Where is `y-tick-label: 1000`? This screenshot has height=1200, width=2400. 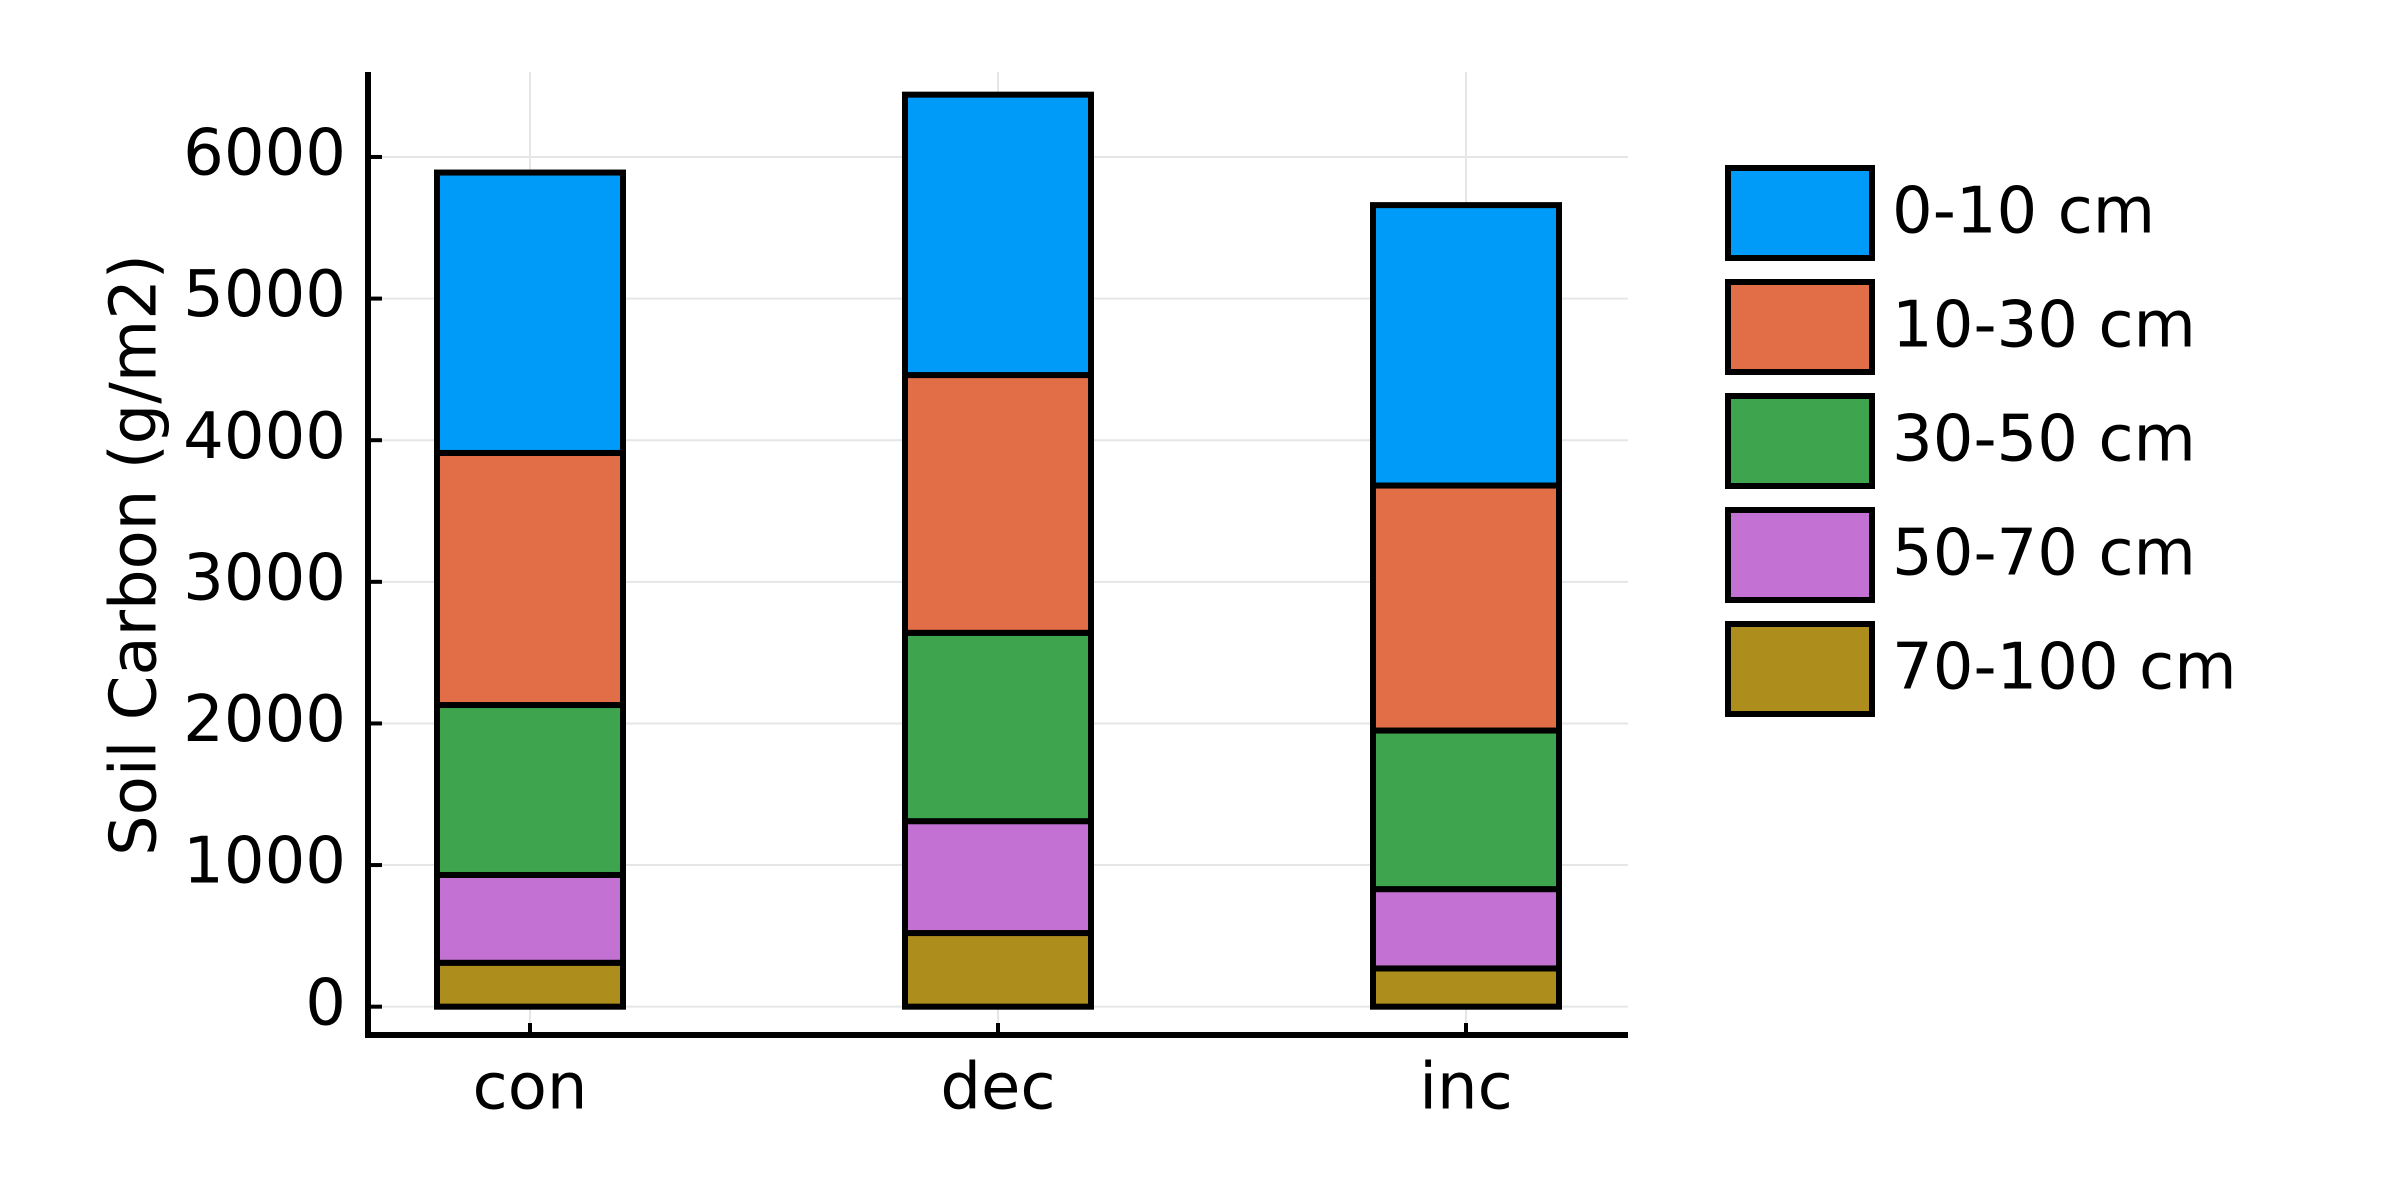
y-tick-label: 1000 is located at coordinates (264, 862).